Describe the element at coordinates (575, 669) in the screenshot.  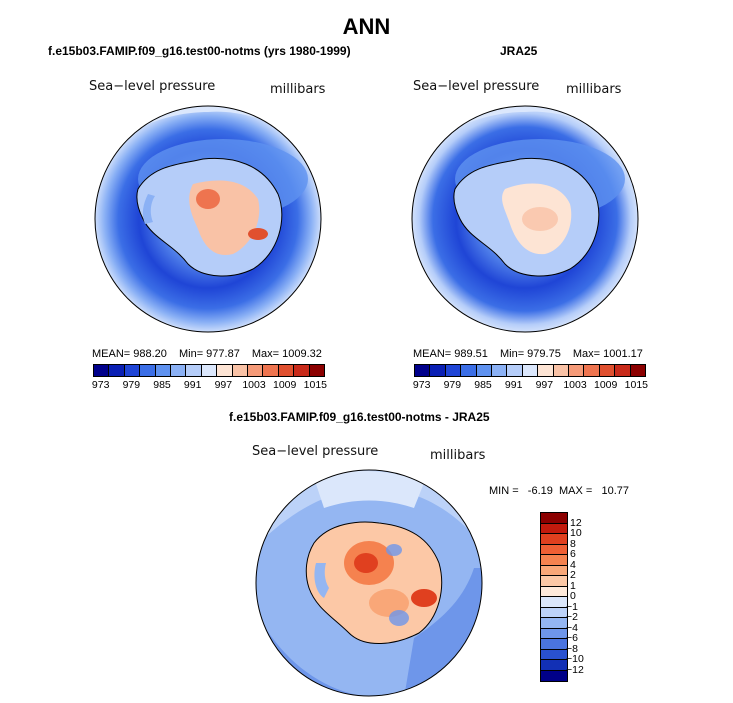
I see `diff-colorbar-tick-label: −12` at that location.